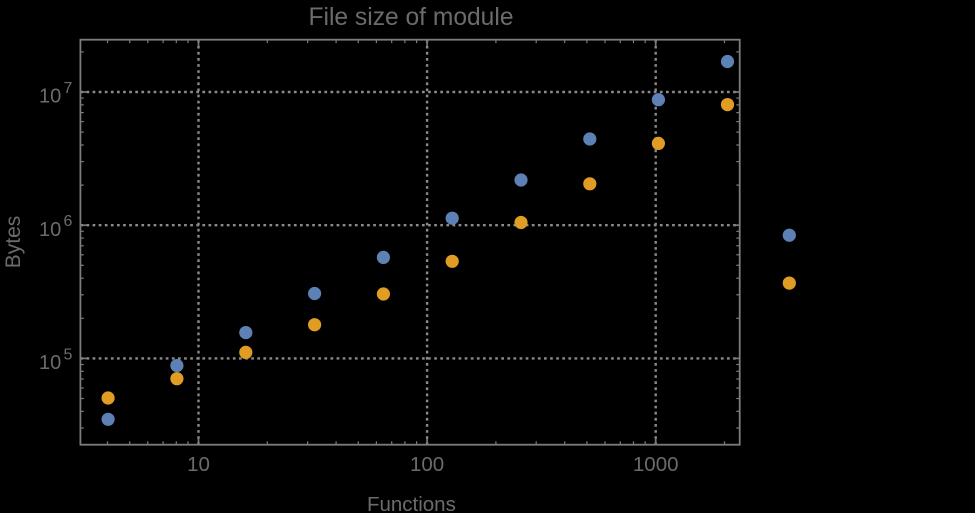 The width and height of the screenshot is (975, 513). Describe the element at coordinates (68, 354) in the screenshot. I see `svg-text: 5` at that location.